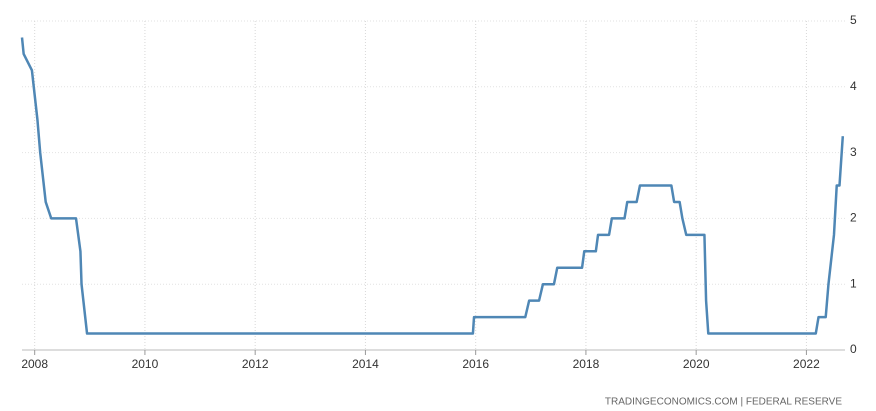  Describe the element at coordinates (255, 364) in the screenshot. I see `x-tick-label: 2012` at that location.